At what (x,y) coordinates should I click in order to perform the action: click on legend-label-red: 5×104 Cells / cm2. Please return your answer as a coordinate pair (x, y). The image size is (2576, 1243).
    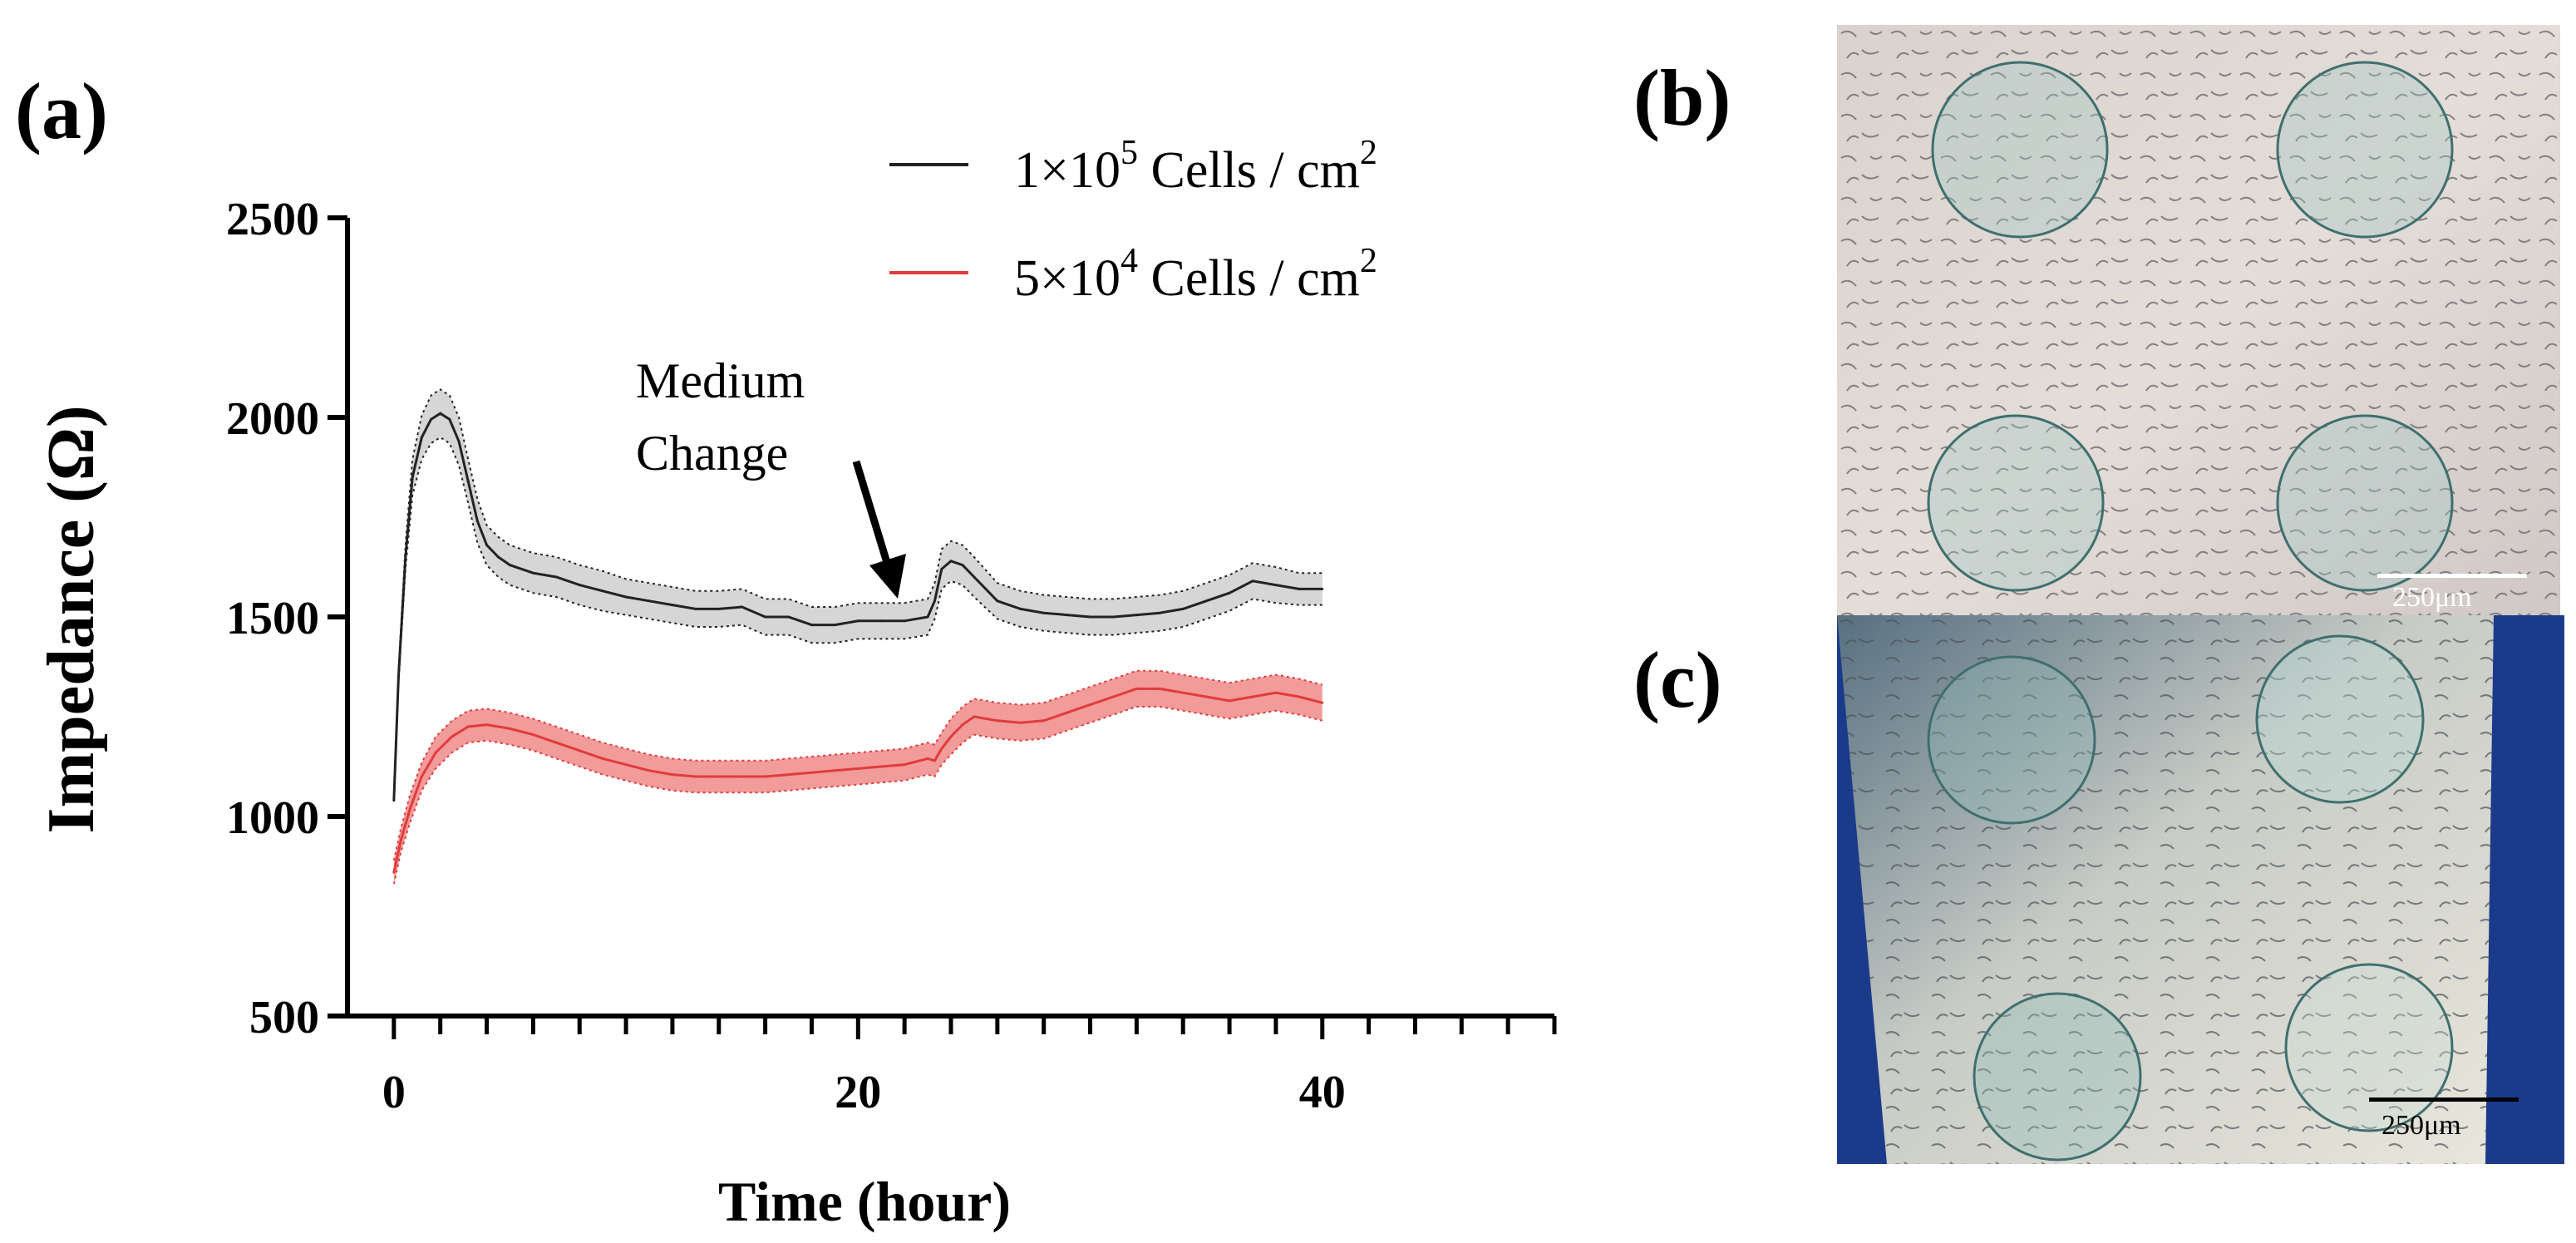
    Looking at the image, I should click on (1195, 274).